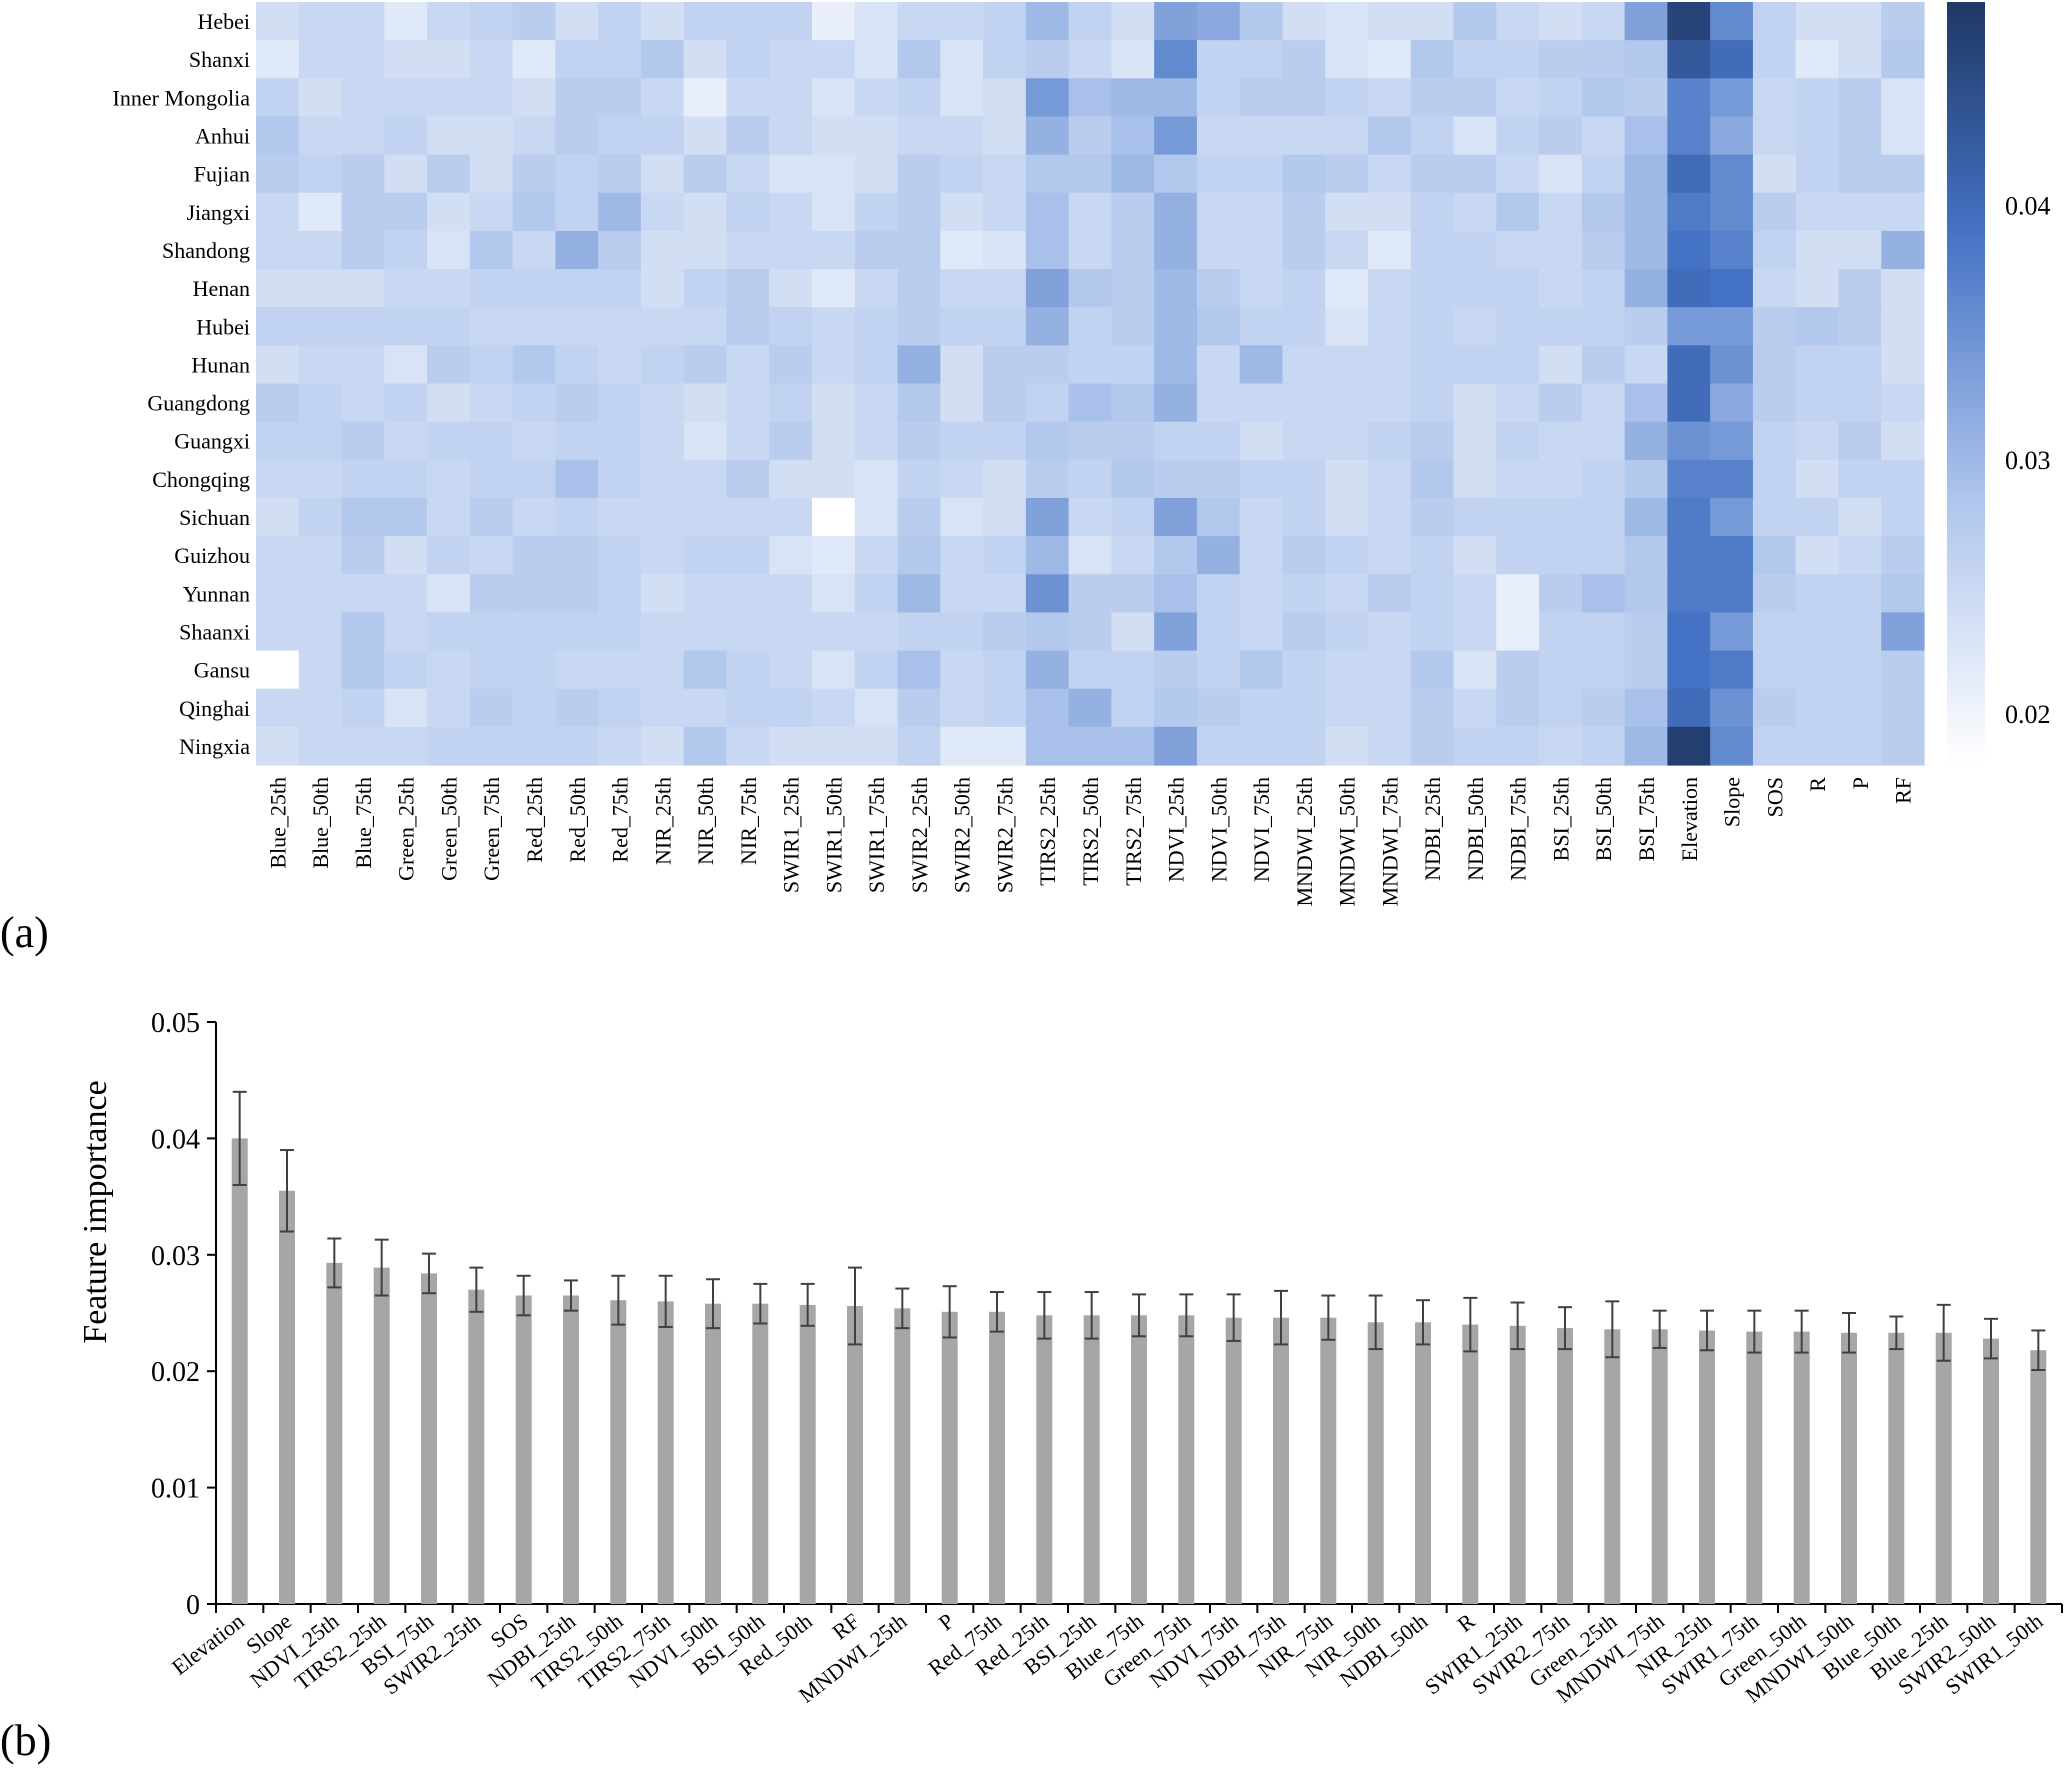 The image size is (2067, 1768). I want to click on heatmap-row-label: Fujian, so click(222, 174).